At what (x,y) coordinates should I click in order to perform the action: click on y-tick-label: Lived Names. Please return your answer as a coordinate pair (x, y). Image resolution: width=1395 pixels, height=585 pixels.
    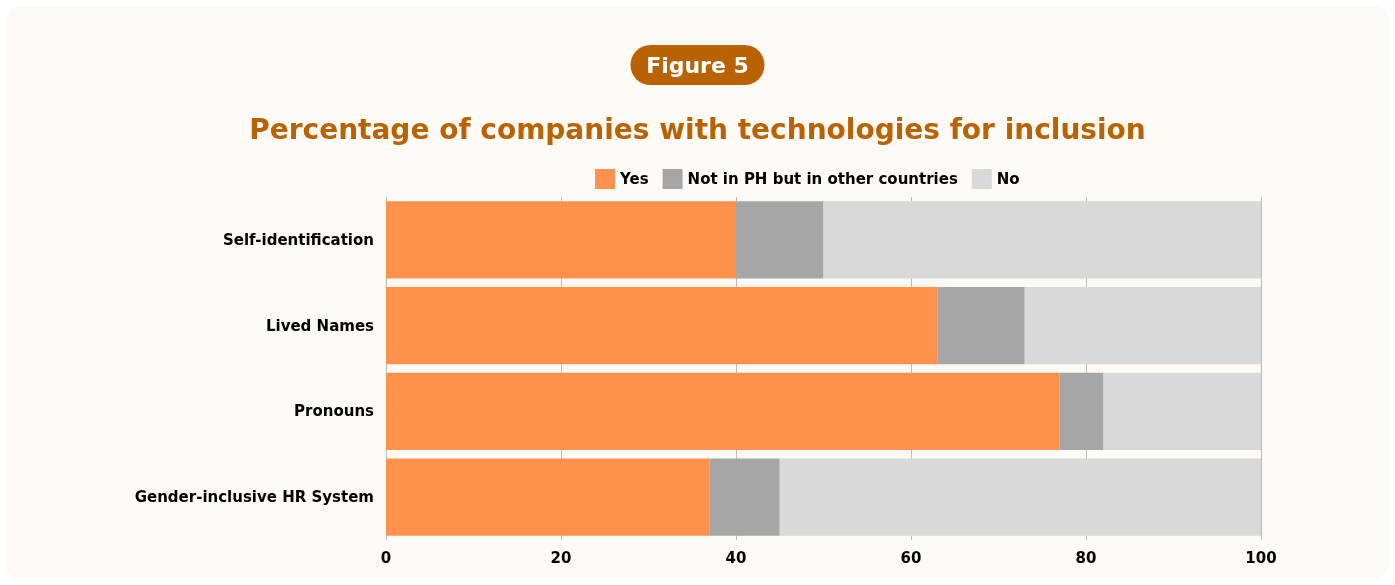
    Looking at the image, I should click on (320, 325).